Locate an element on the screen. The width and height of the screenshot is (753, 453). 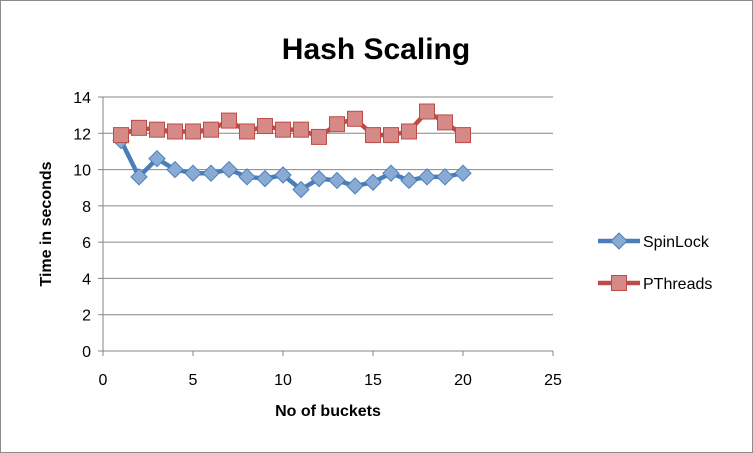
y-tick-label: 0 is located at coordinates (86, 352).